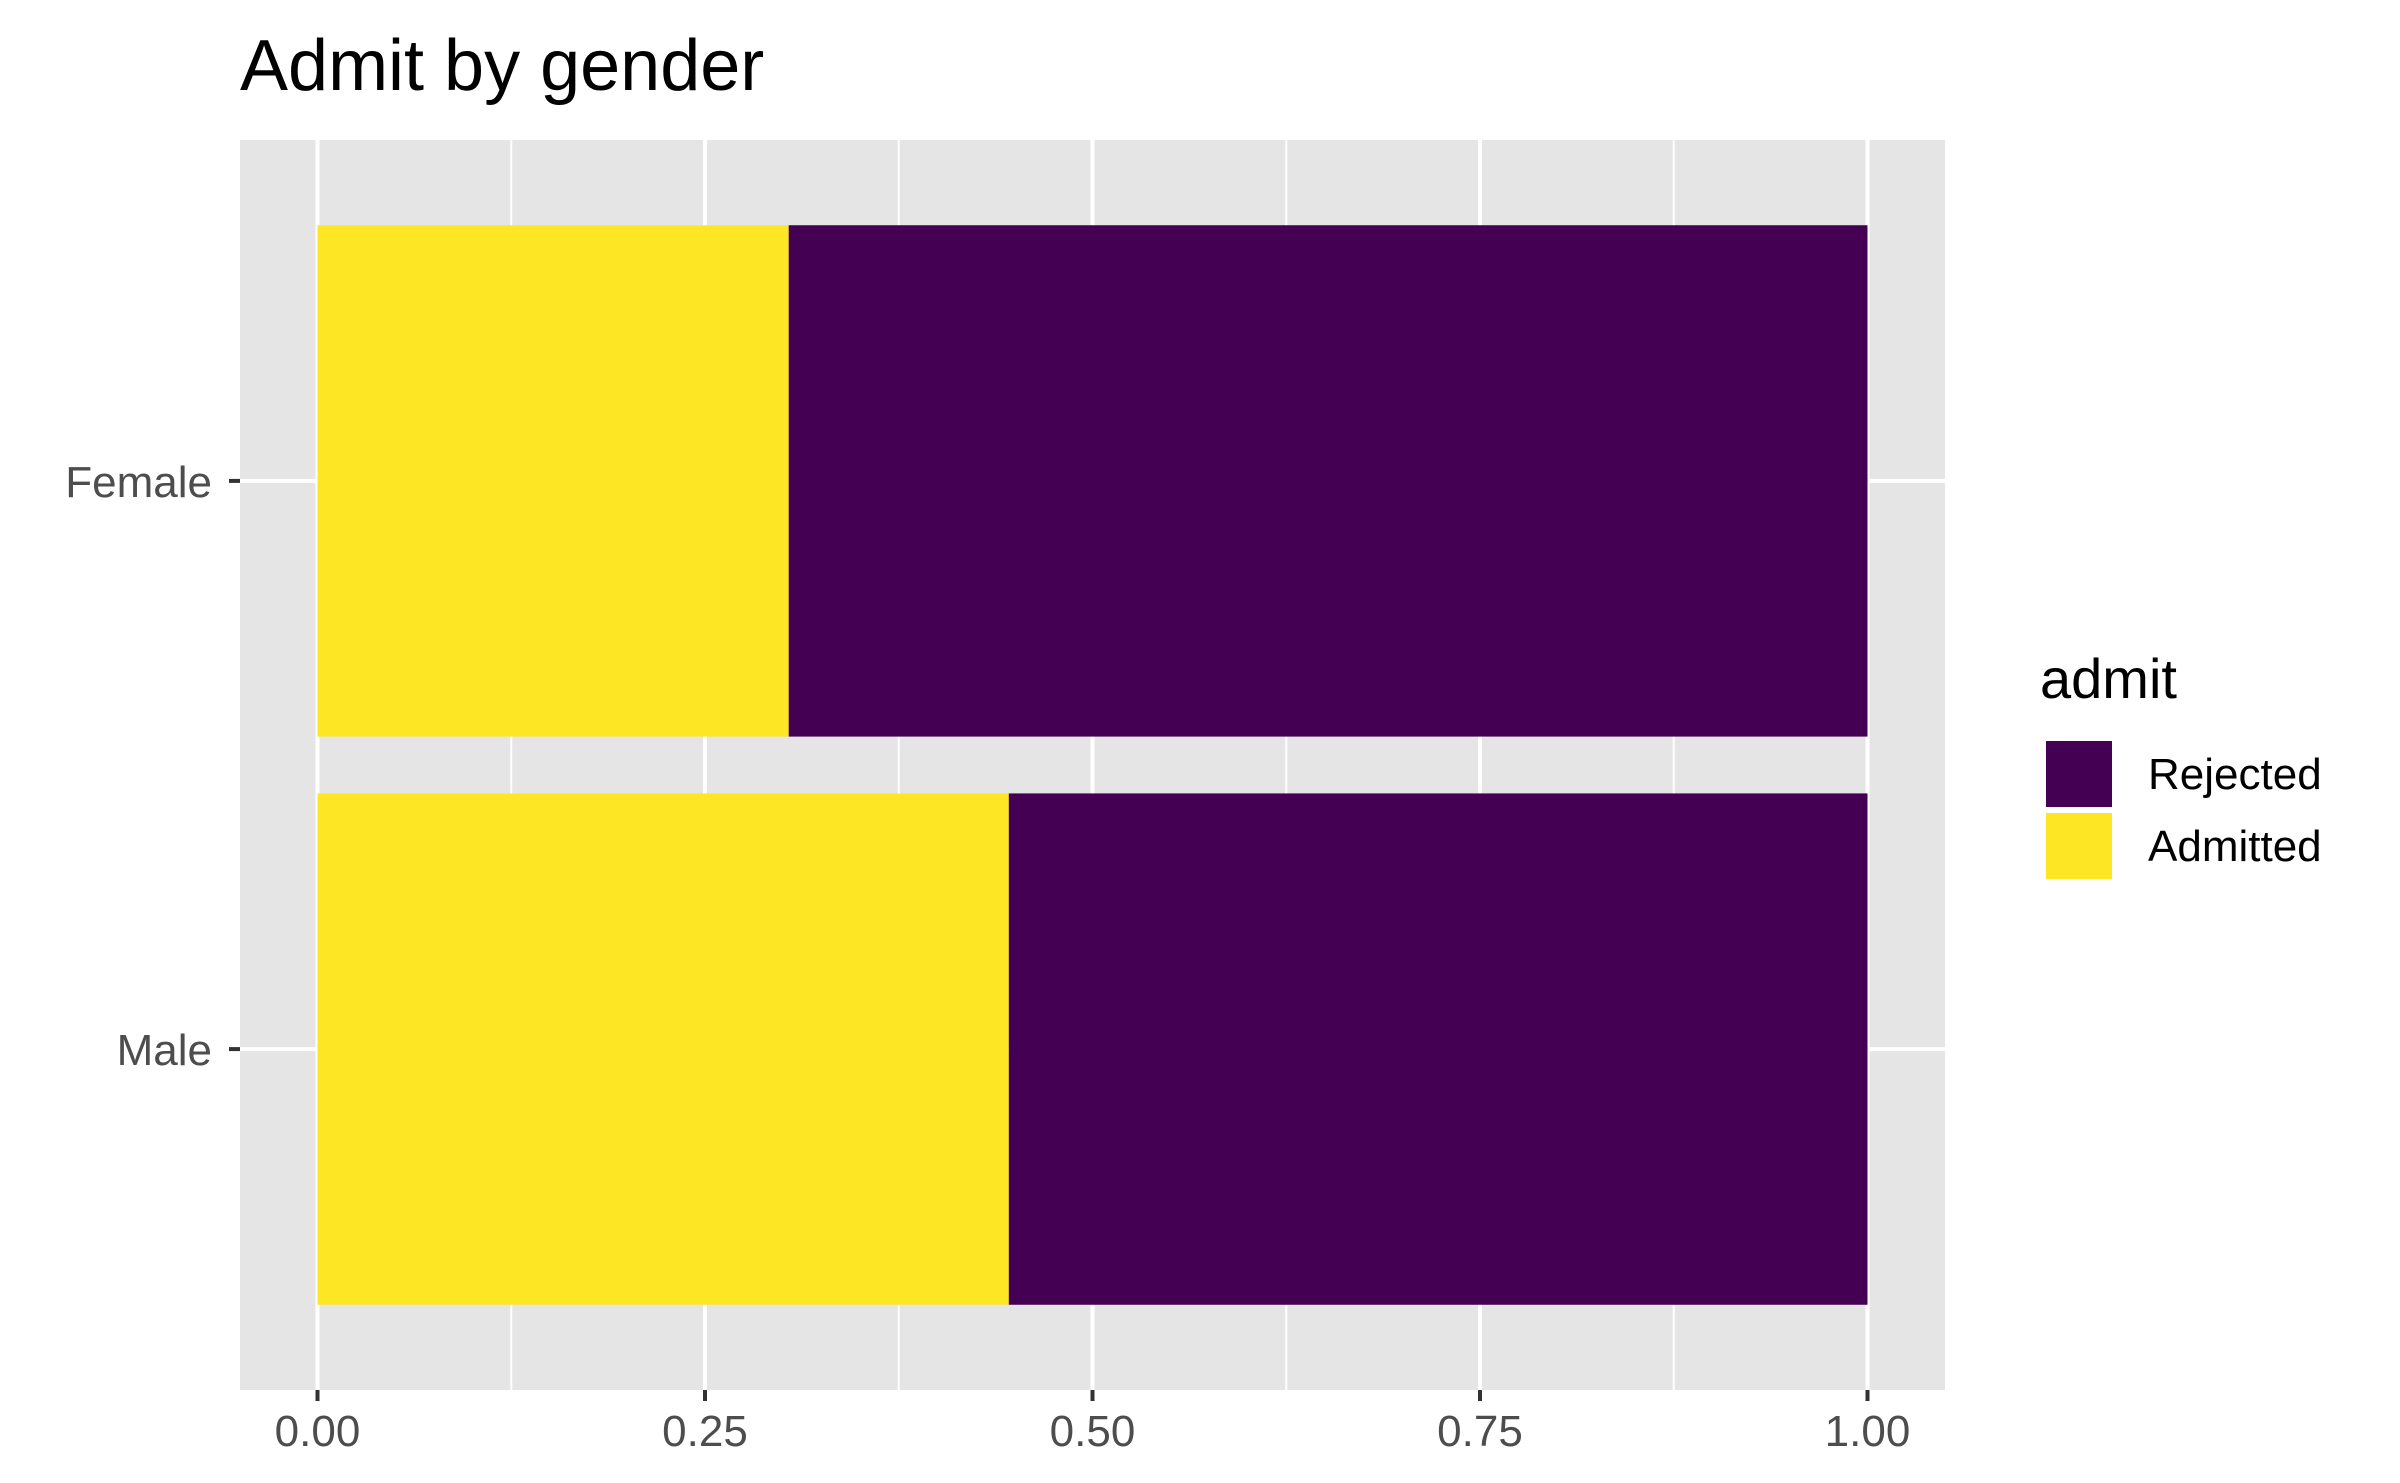 This screenshot has width=2400, height=1483. I want to click on chart-title: Admit by gender, so click(502, 66).